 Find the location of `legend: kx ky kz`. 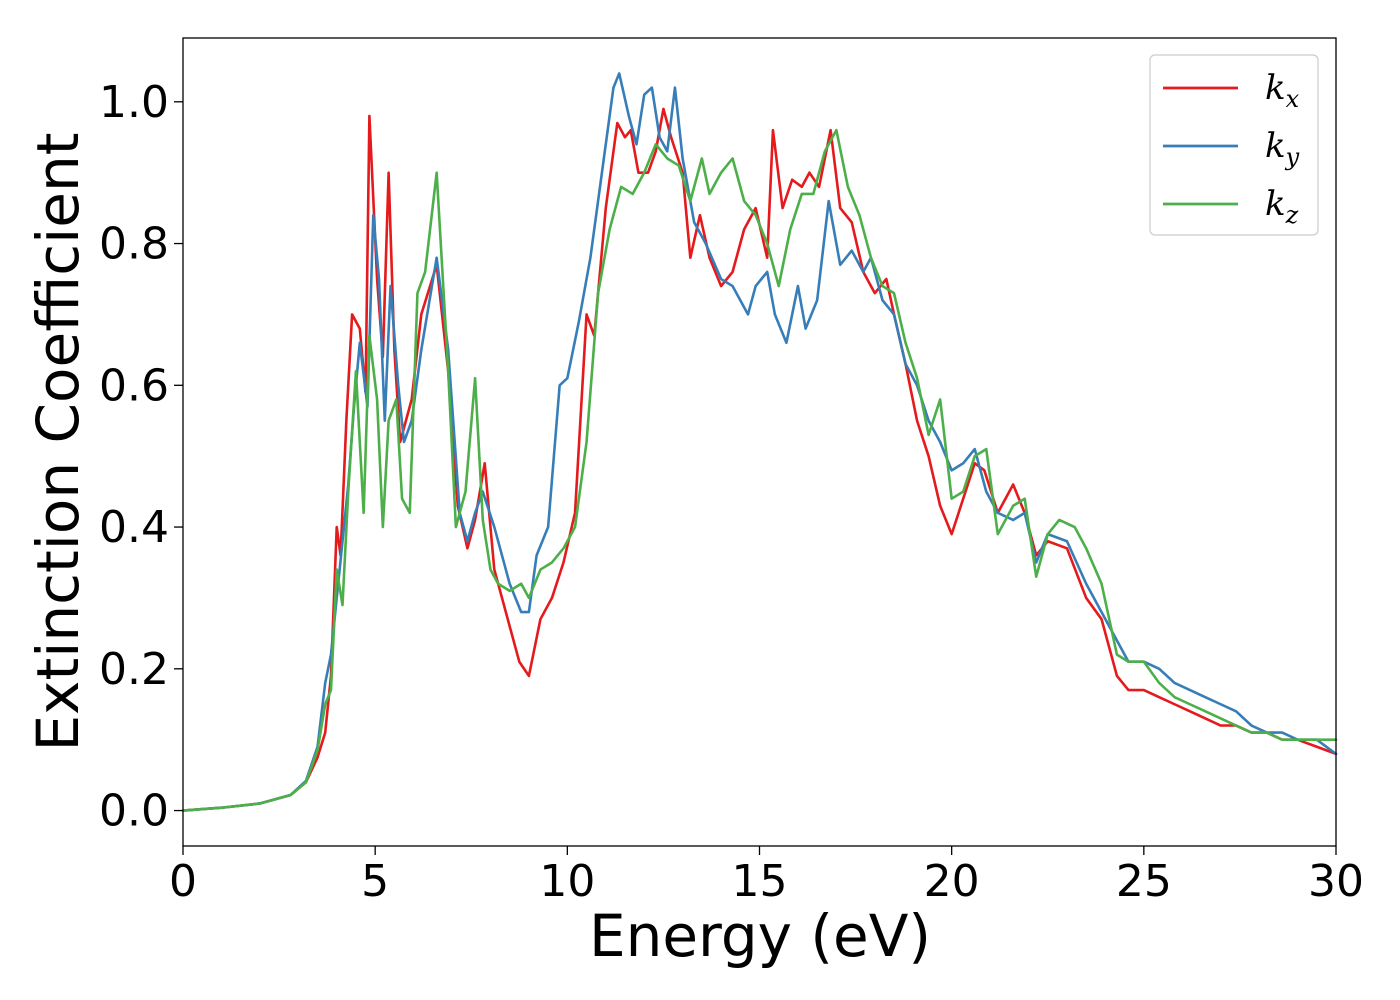

legend: kx ky kz is located at coordinates (1234, 145).